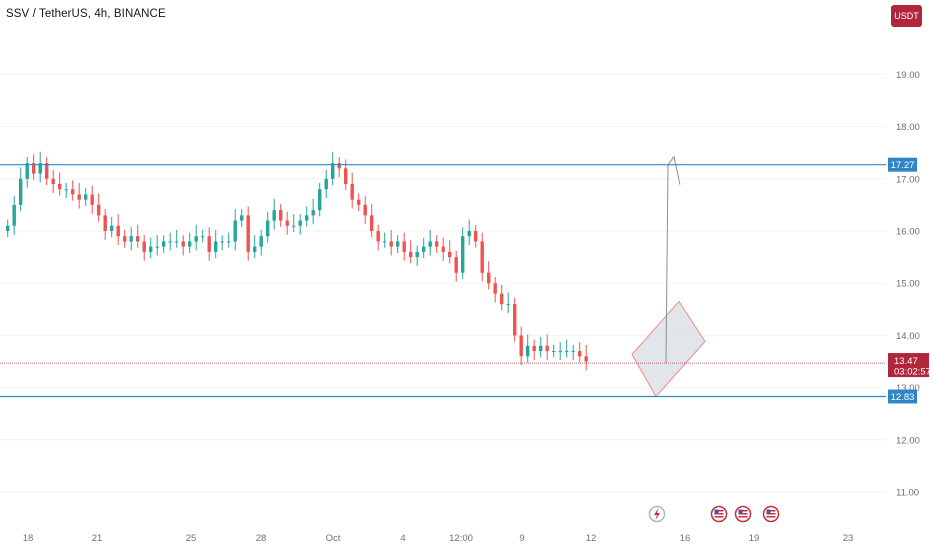  I want to click on price-level-label: 12.83, so click(903, 397).